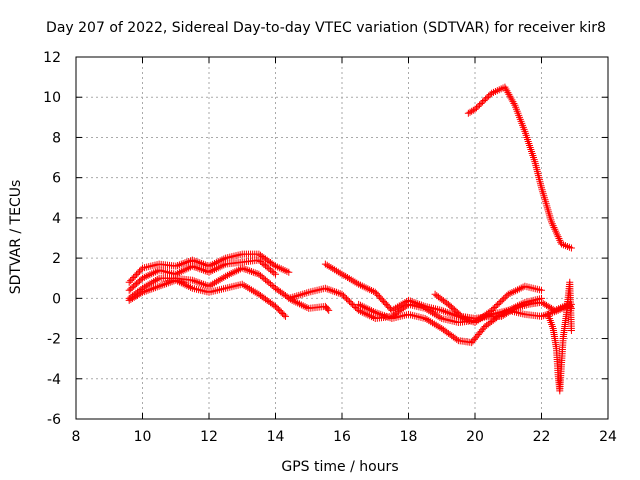 This screenshot has width=640, height=480. What do you see at coordinates (56, 299) in the screenshot?
I see `y-tick-label: 0` at bounding box center [56, 299].